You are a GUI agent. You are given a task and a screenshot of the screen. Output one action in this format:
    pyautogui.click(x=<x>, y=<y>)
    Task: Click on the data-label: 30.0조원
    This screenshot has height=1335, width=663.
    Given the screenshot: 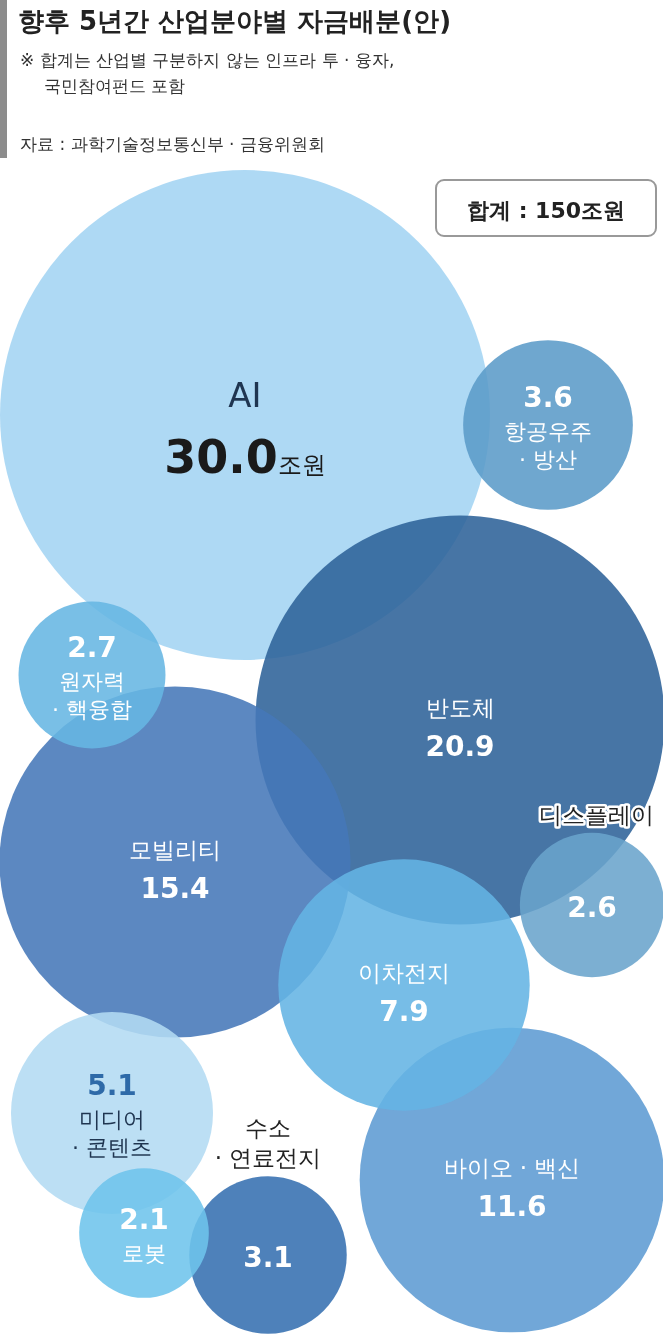 What is the action you would take?
    pyautogui.click(x=245, y=457)
    